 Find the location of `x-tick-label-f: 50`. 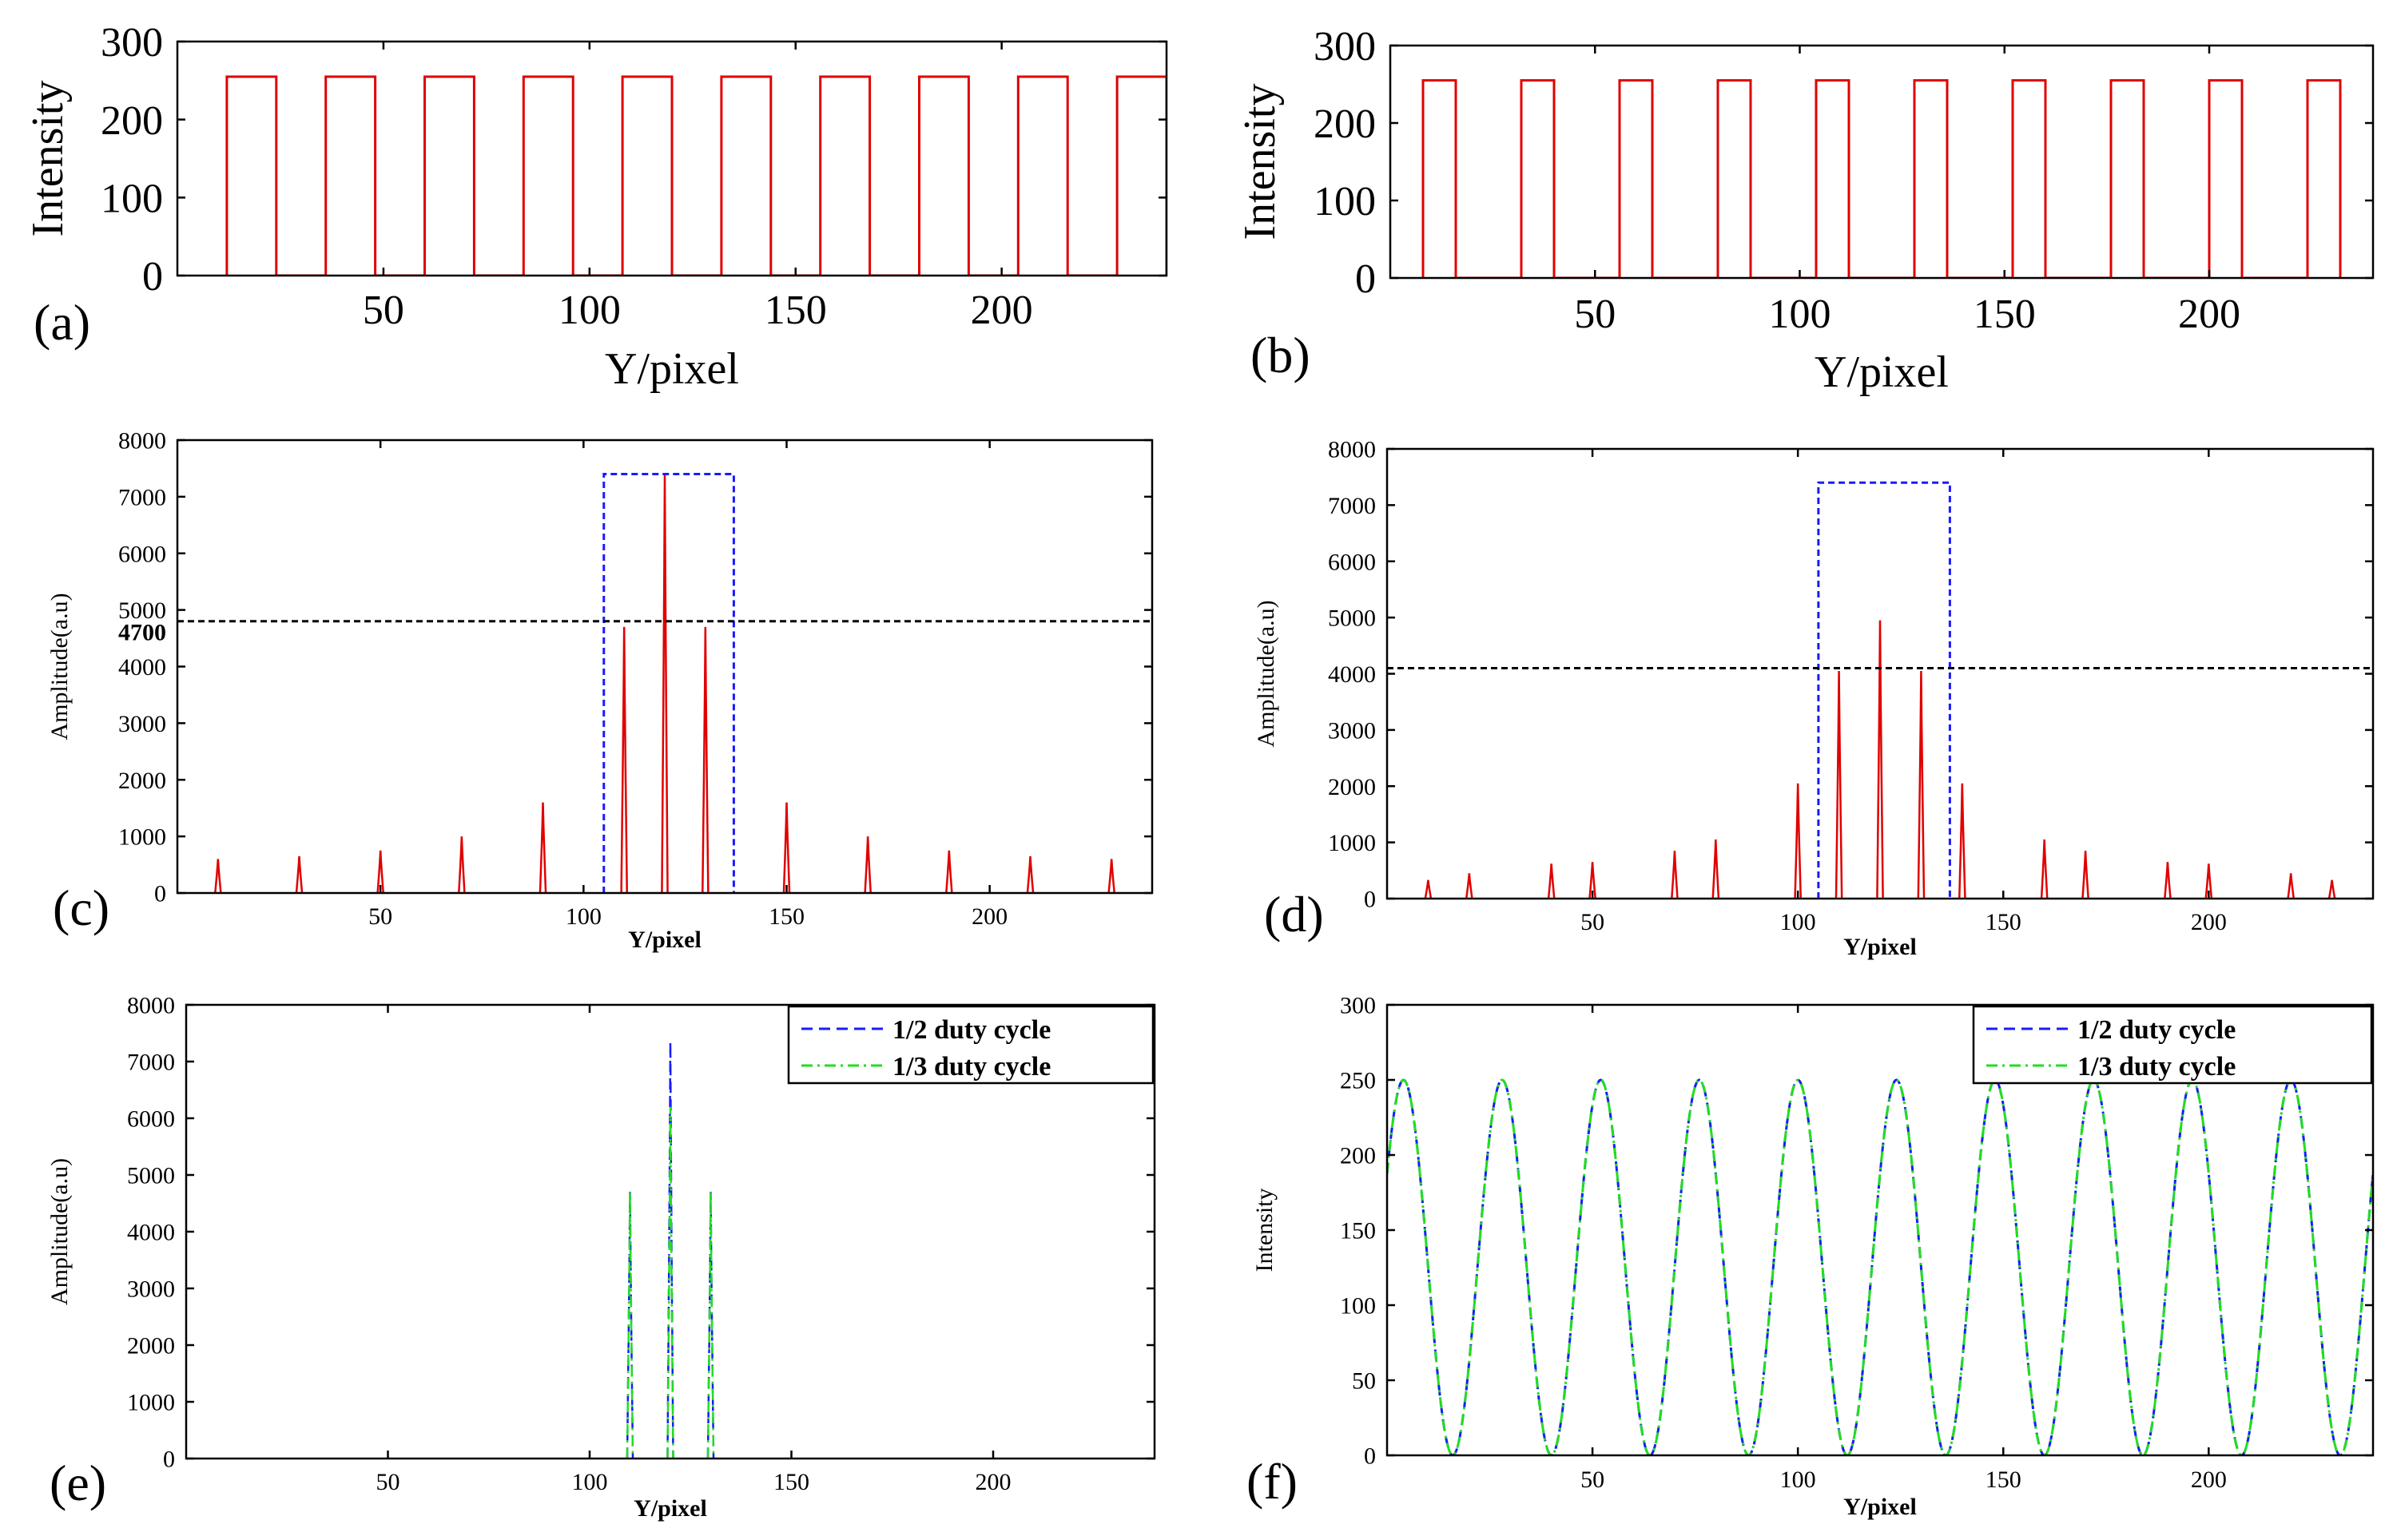

x-tick-label-f: 50 is located at coordinates (1592, 1480).